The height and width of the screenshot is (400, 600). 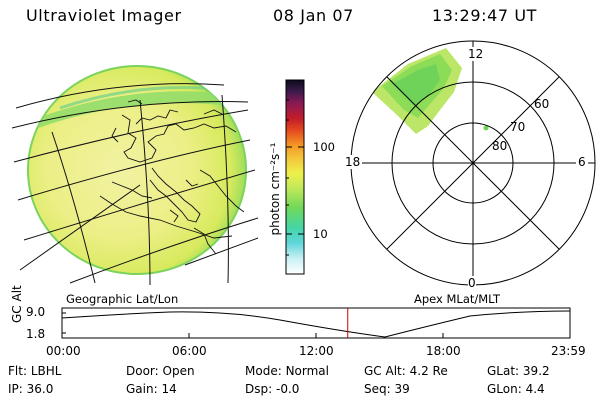 What do you see at coordinates (443, 351) in the screenshot?
I see `timeline-xtick-3: 18:00` at bounding box center [443, 351].